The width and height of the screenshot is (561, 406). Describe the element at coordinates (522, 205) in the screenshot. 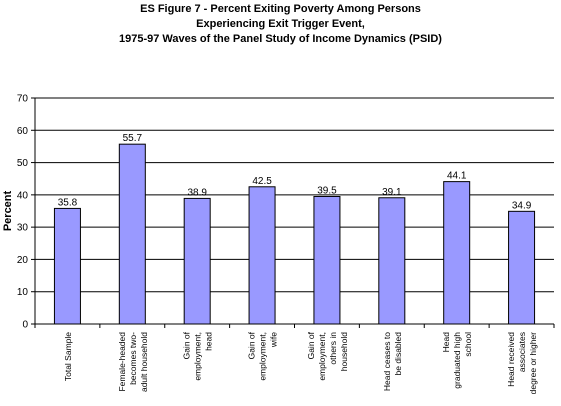

I see `data-label: 34.9` at that location.